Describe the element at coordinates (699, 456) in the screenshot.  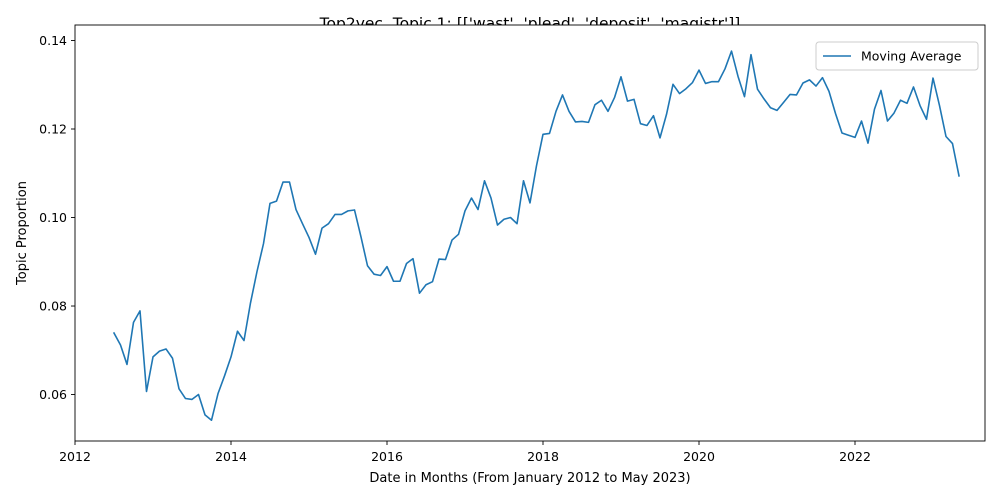
I see `x-tick-label: 2020` at that location.